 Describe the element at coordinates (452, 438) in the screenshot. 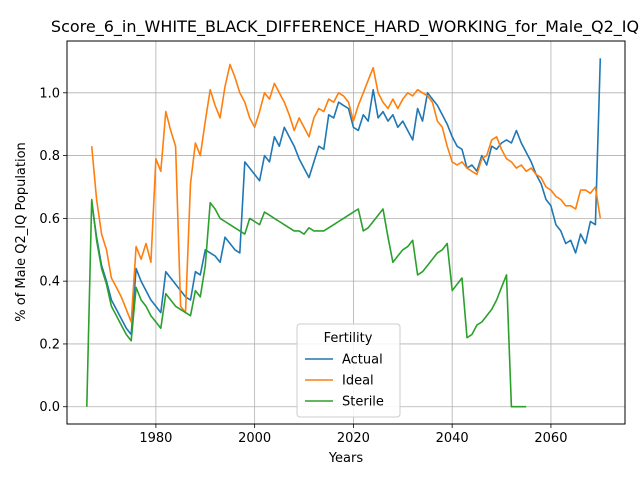

I see `x-tick-label: 2040` at that location.